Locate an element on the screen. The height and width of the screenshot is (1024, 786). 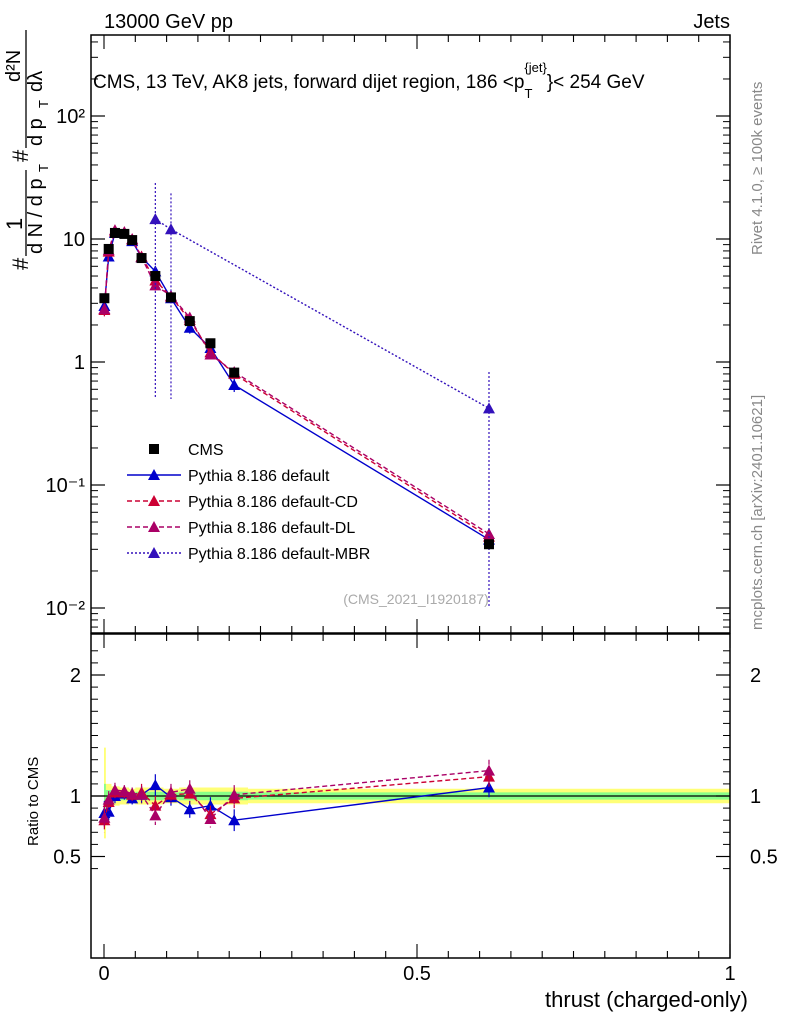
ratio-y-tick-label-right: 1 is located at coordinates (755, 797).